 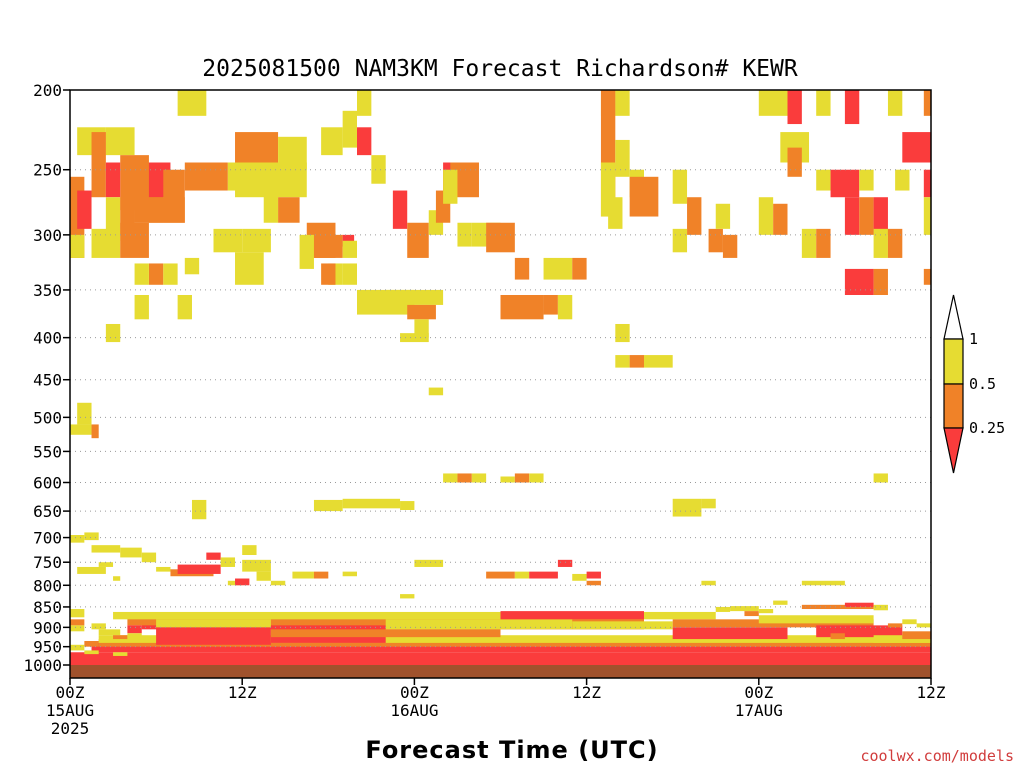 I want to click on y-tick-label: 350, so click(x=47, y=290).